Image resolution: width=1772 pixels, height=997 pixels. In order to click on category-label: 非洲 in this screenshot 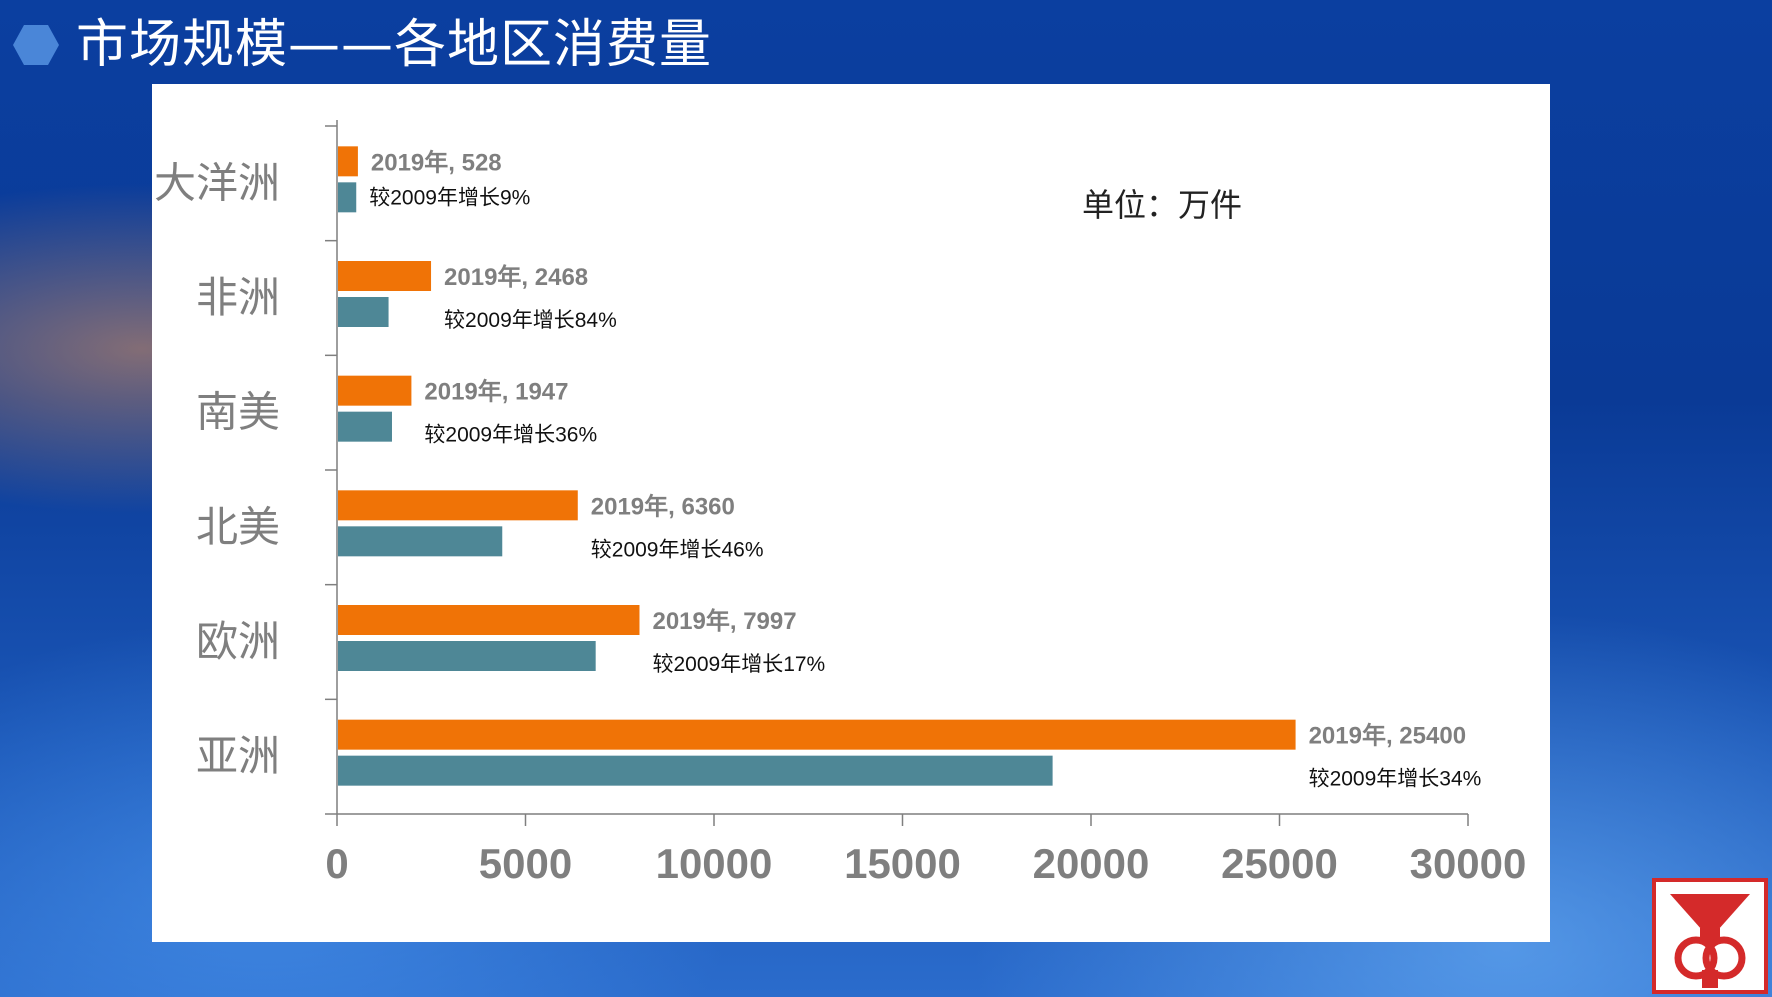, I will do `click(238, 297)`.